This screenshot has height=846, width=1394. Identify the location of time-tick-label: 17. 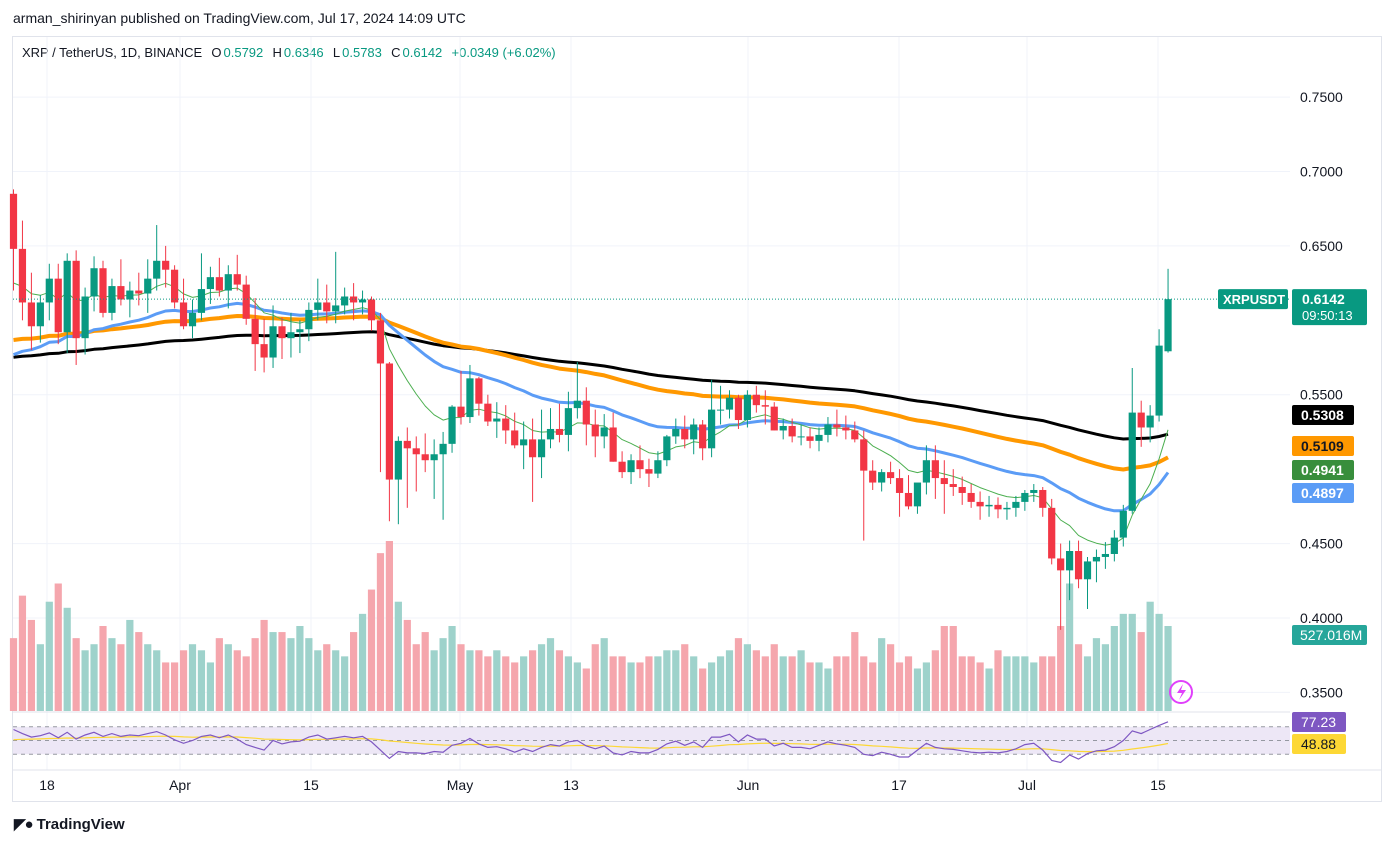
(899, 785).